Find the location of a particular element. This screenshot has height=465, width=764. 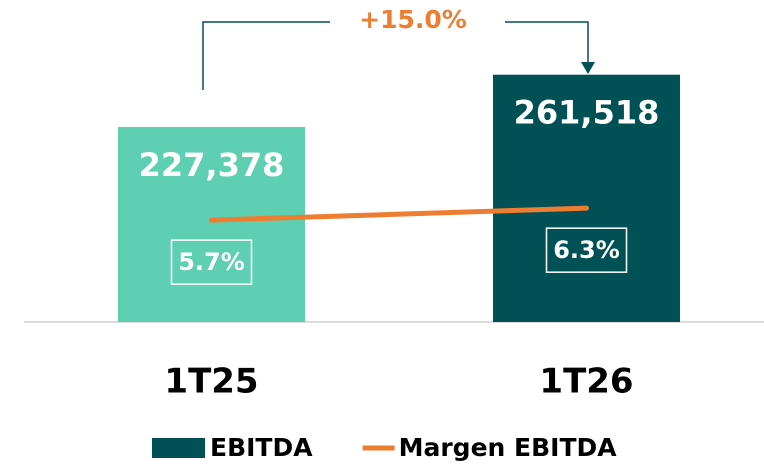

change-bracket-left is located at coordinates (266, 55).